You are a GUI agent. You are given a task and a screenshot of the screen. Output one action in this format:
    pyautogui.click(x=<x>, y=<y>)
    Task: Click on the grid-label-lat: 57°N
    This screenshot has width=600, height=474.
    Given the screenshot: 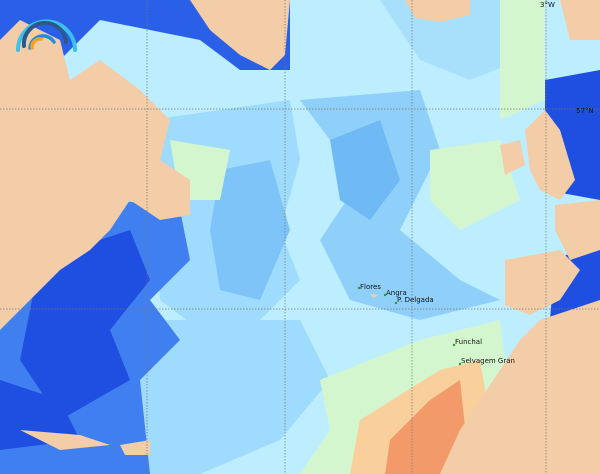 What is the action you would take?
    pyautogui.click(x=585, y=111)
    